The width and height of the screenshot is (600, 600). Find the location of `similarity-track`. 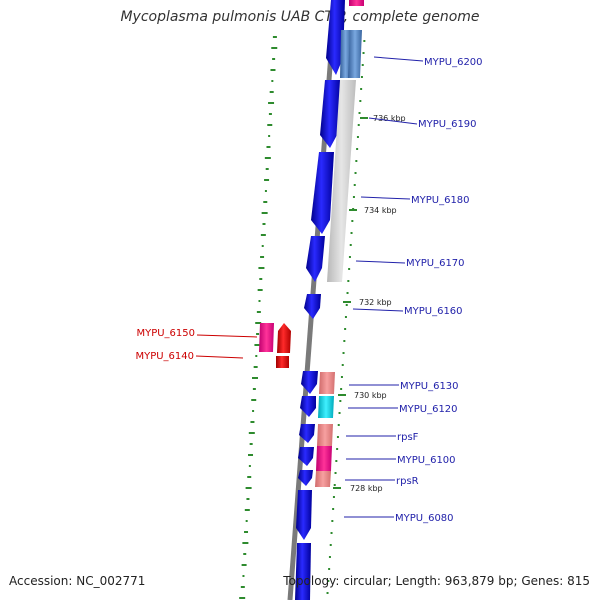

similarity-track is located at coordinates (339, 243).